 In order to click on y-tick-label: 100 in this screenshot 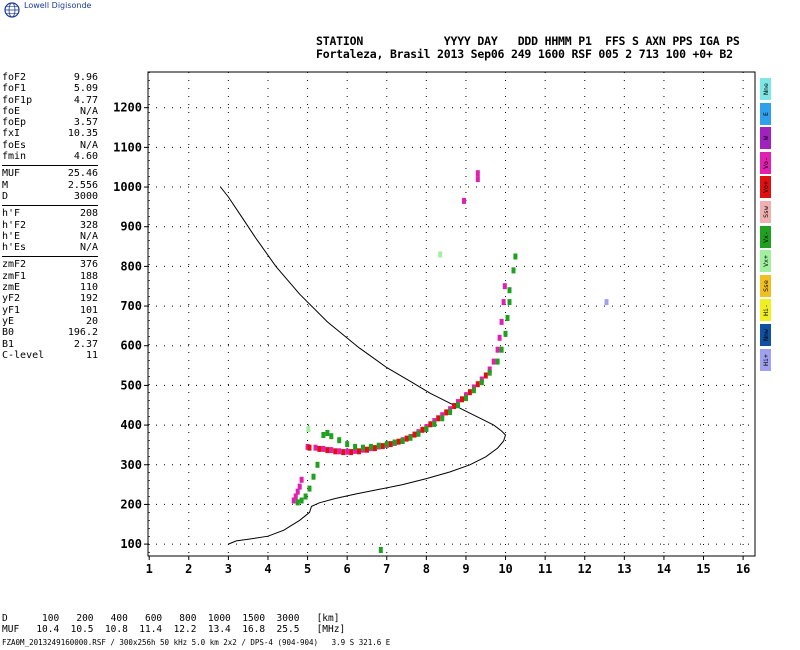, I will do `click(131, 544)`.